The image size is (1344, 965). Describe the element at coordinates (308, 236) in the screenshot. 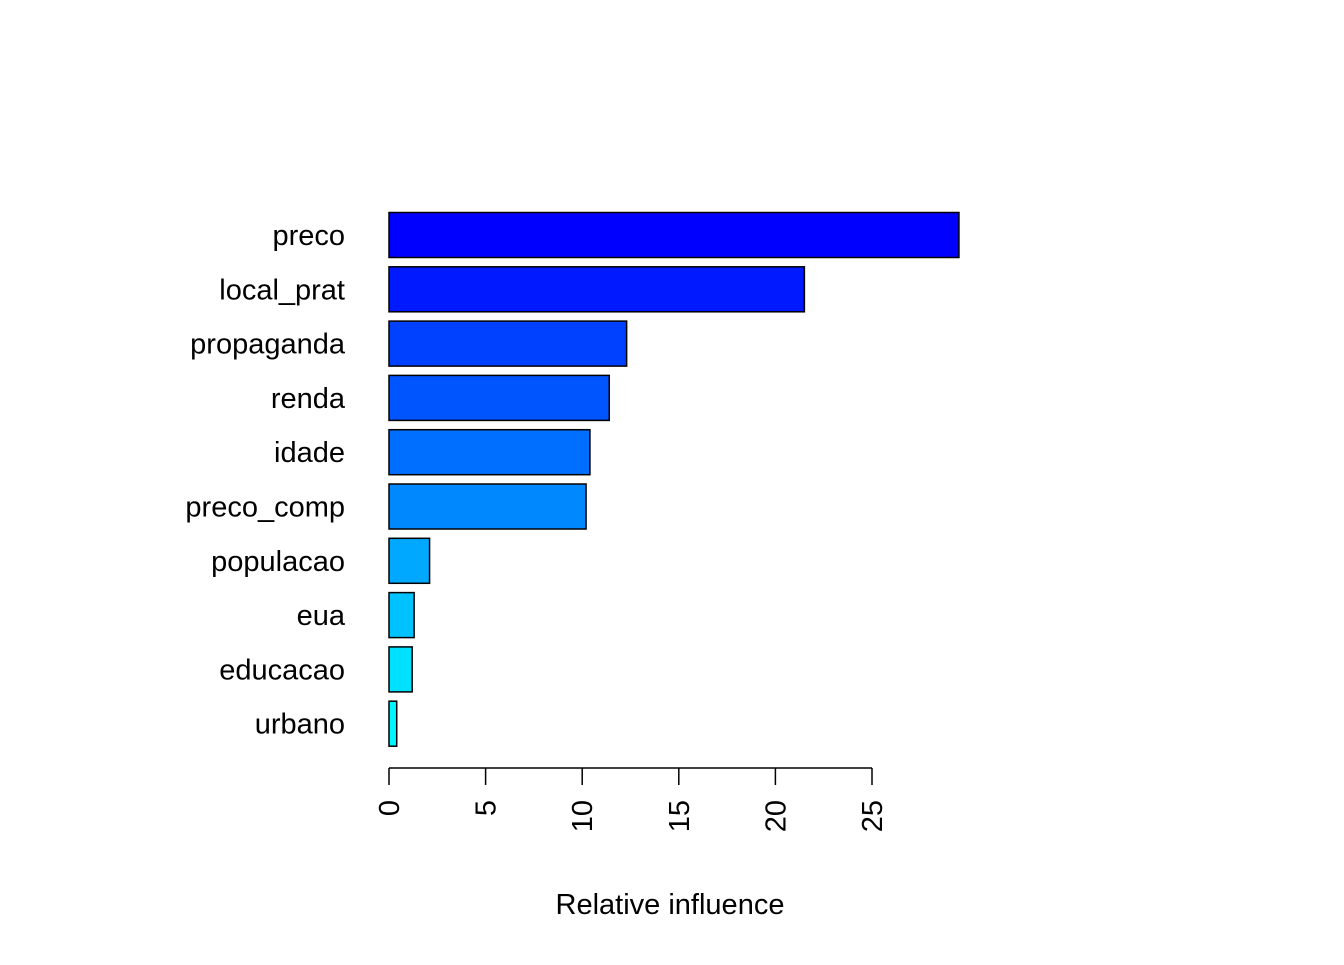

I see `category-label-preco: preco` at that location.